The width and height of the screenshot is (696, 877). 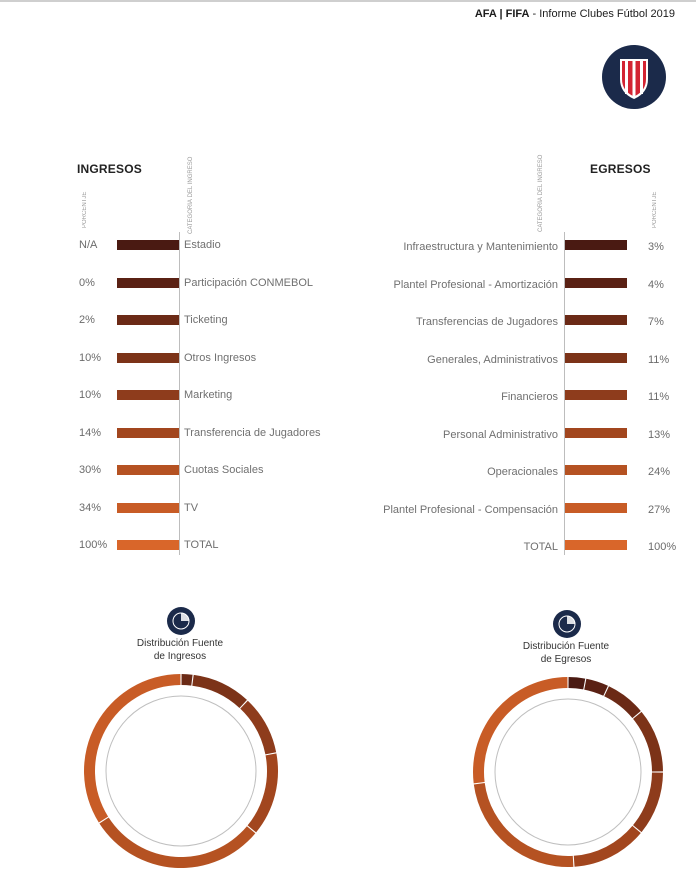 I want to click on egresos-row-pct: 7%, so click(x=656, y=322).